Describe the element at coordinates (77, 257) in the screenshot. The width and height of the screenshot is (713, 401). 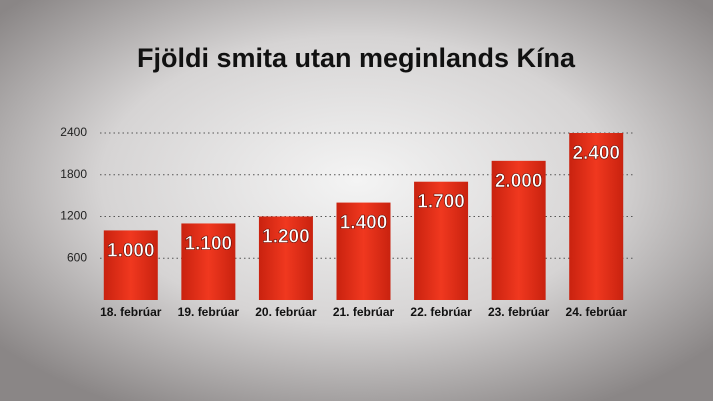
I see `y-tick-label: 600` at that location.